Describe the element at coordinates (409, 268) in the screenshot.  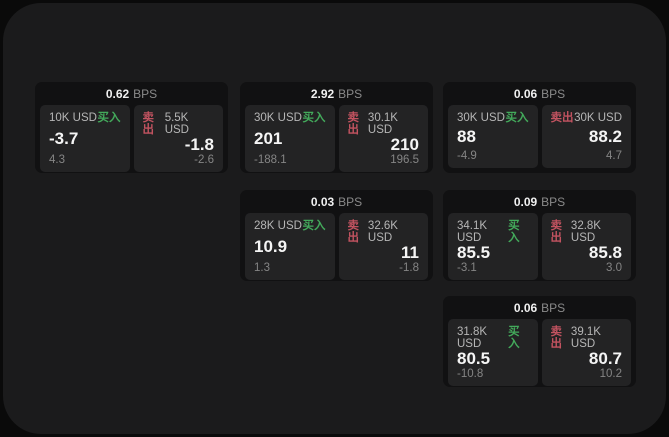
I see `sell-sub-value: -1.8` at that location.